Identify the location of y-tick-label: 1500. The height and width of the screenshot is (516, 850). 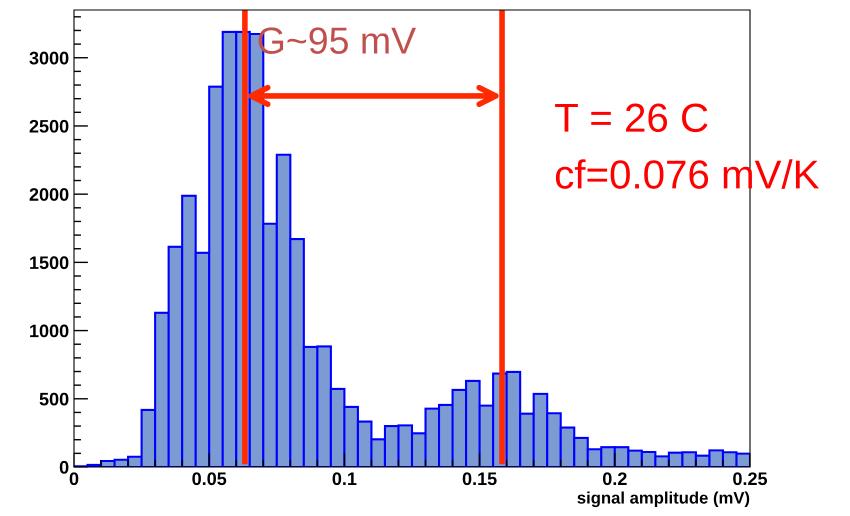
(49, 263).